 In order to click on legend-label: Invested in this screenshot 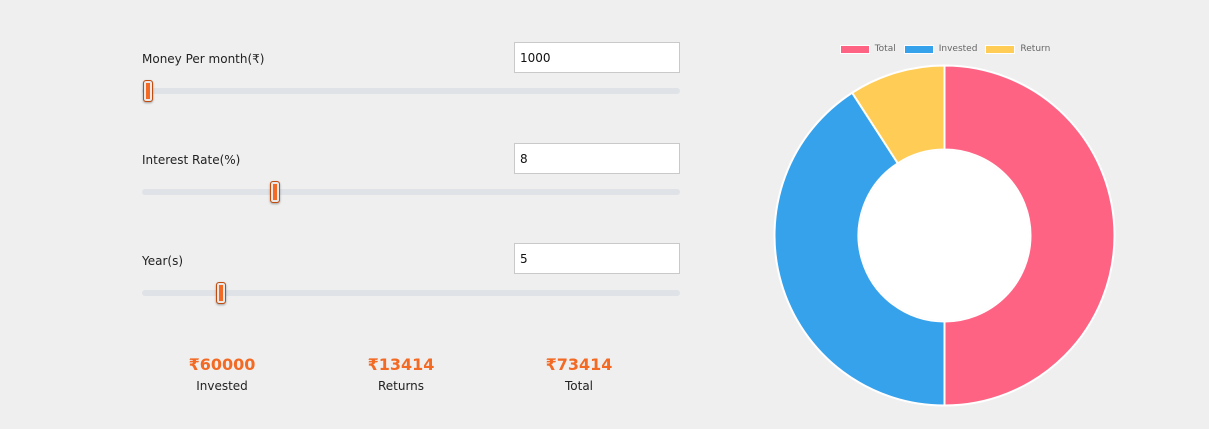, I will do `click(958, 49)`.